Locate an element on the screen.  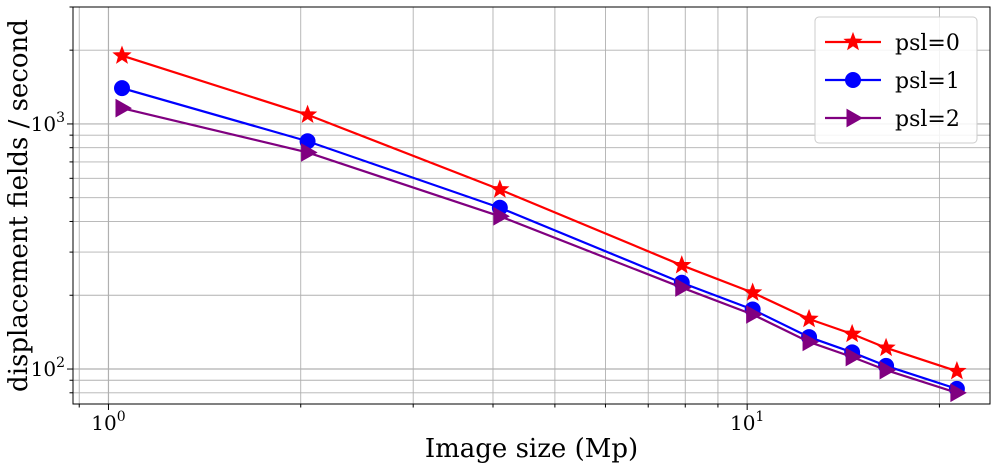
legend-label-psl-0: psl=0 is located at coordinates (927, 43).